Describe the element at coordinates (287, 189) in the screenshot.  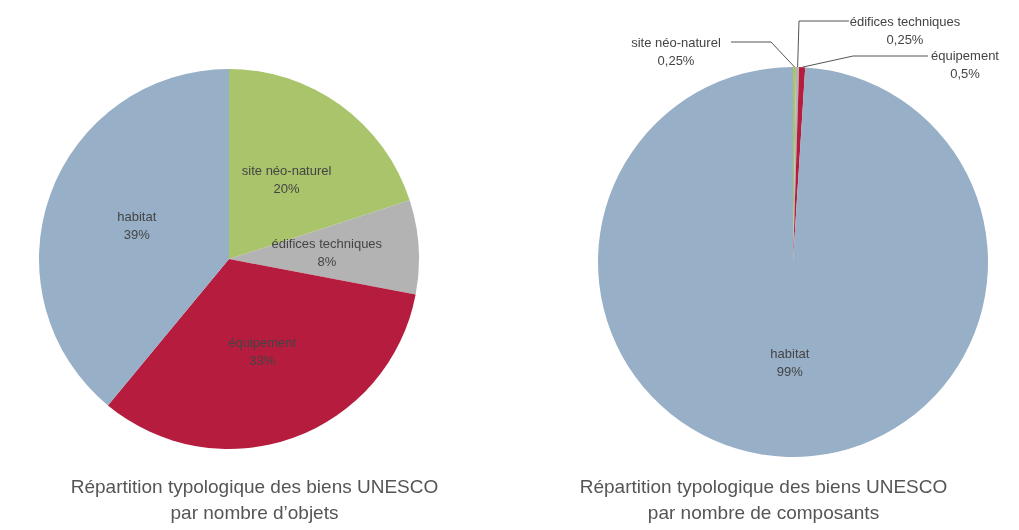
I see `data-label: 20%` at that location.